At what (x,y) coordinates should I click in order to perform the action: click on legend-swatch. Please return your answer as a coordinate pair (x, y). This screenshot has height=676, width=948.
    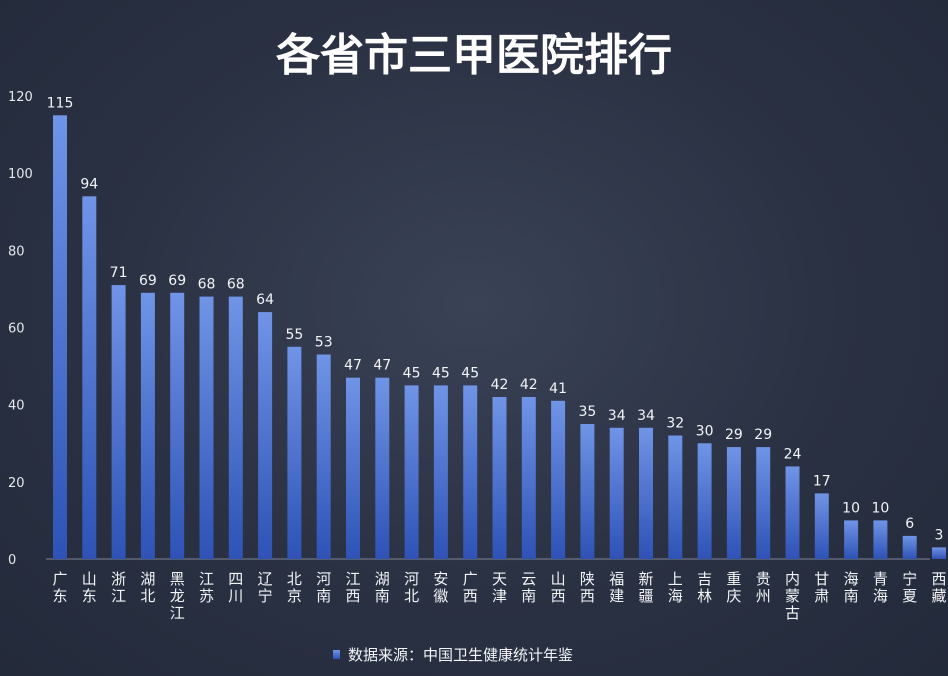
    Looking at the image, I should click on (336, 654).